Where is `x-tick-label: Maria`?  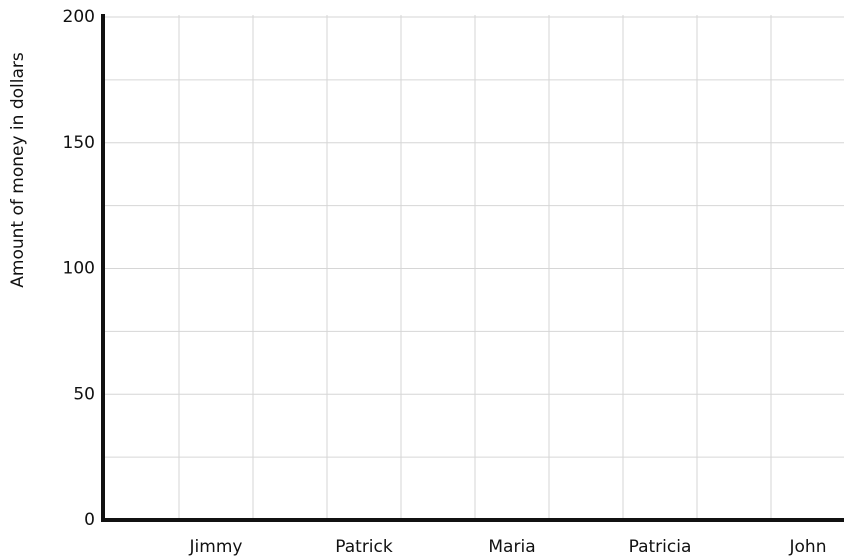 x-tick-label: Maria is located at coordinates (511, 547).